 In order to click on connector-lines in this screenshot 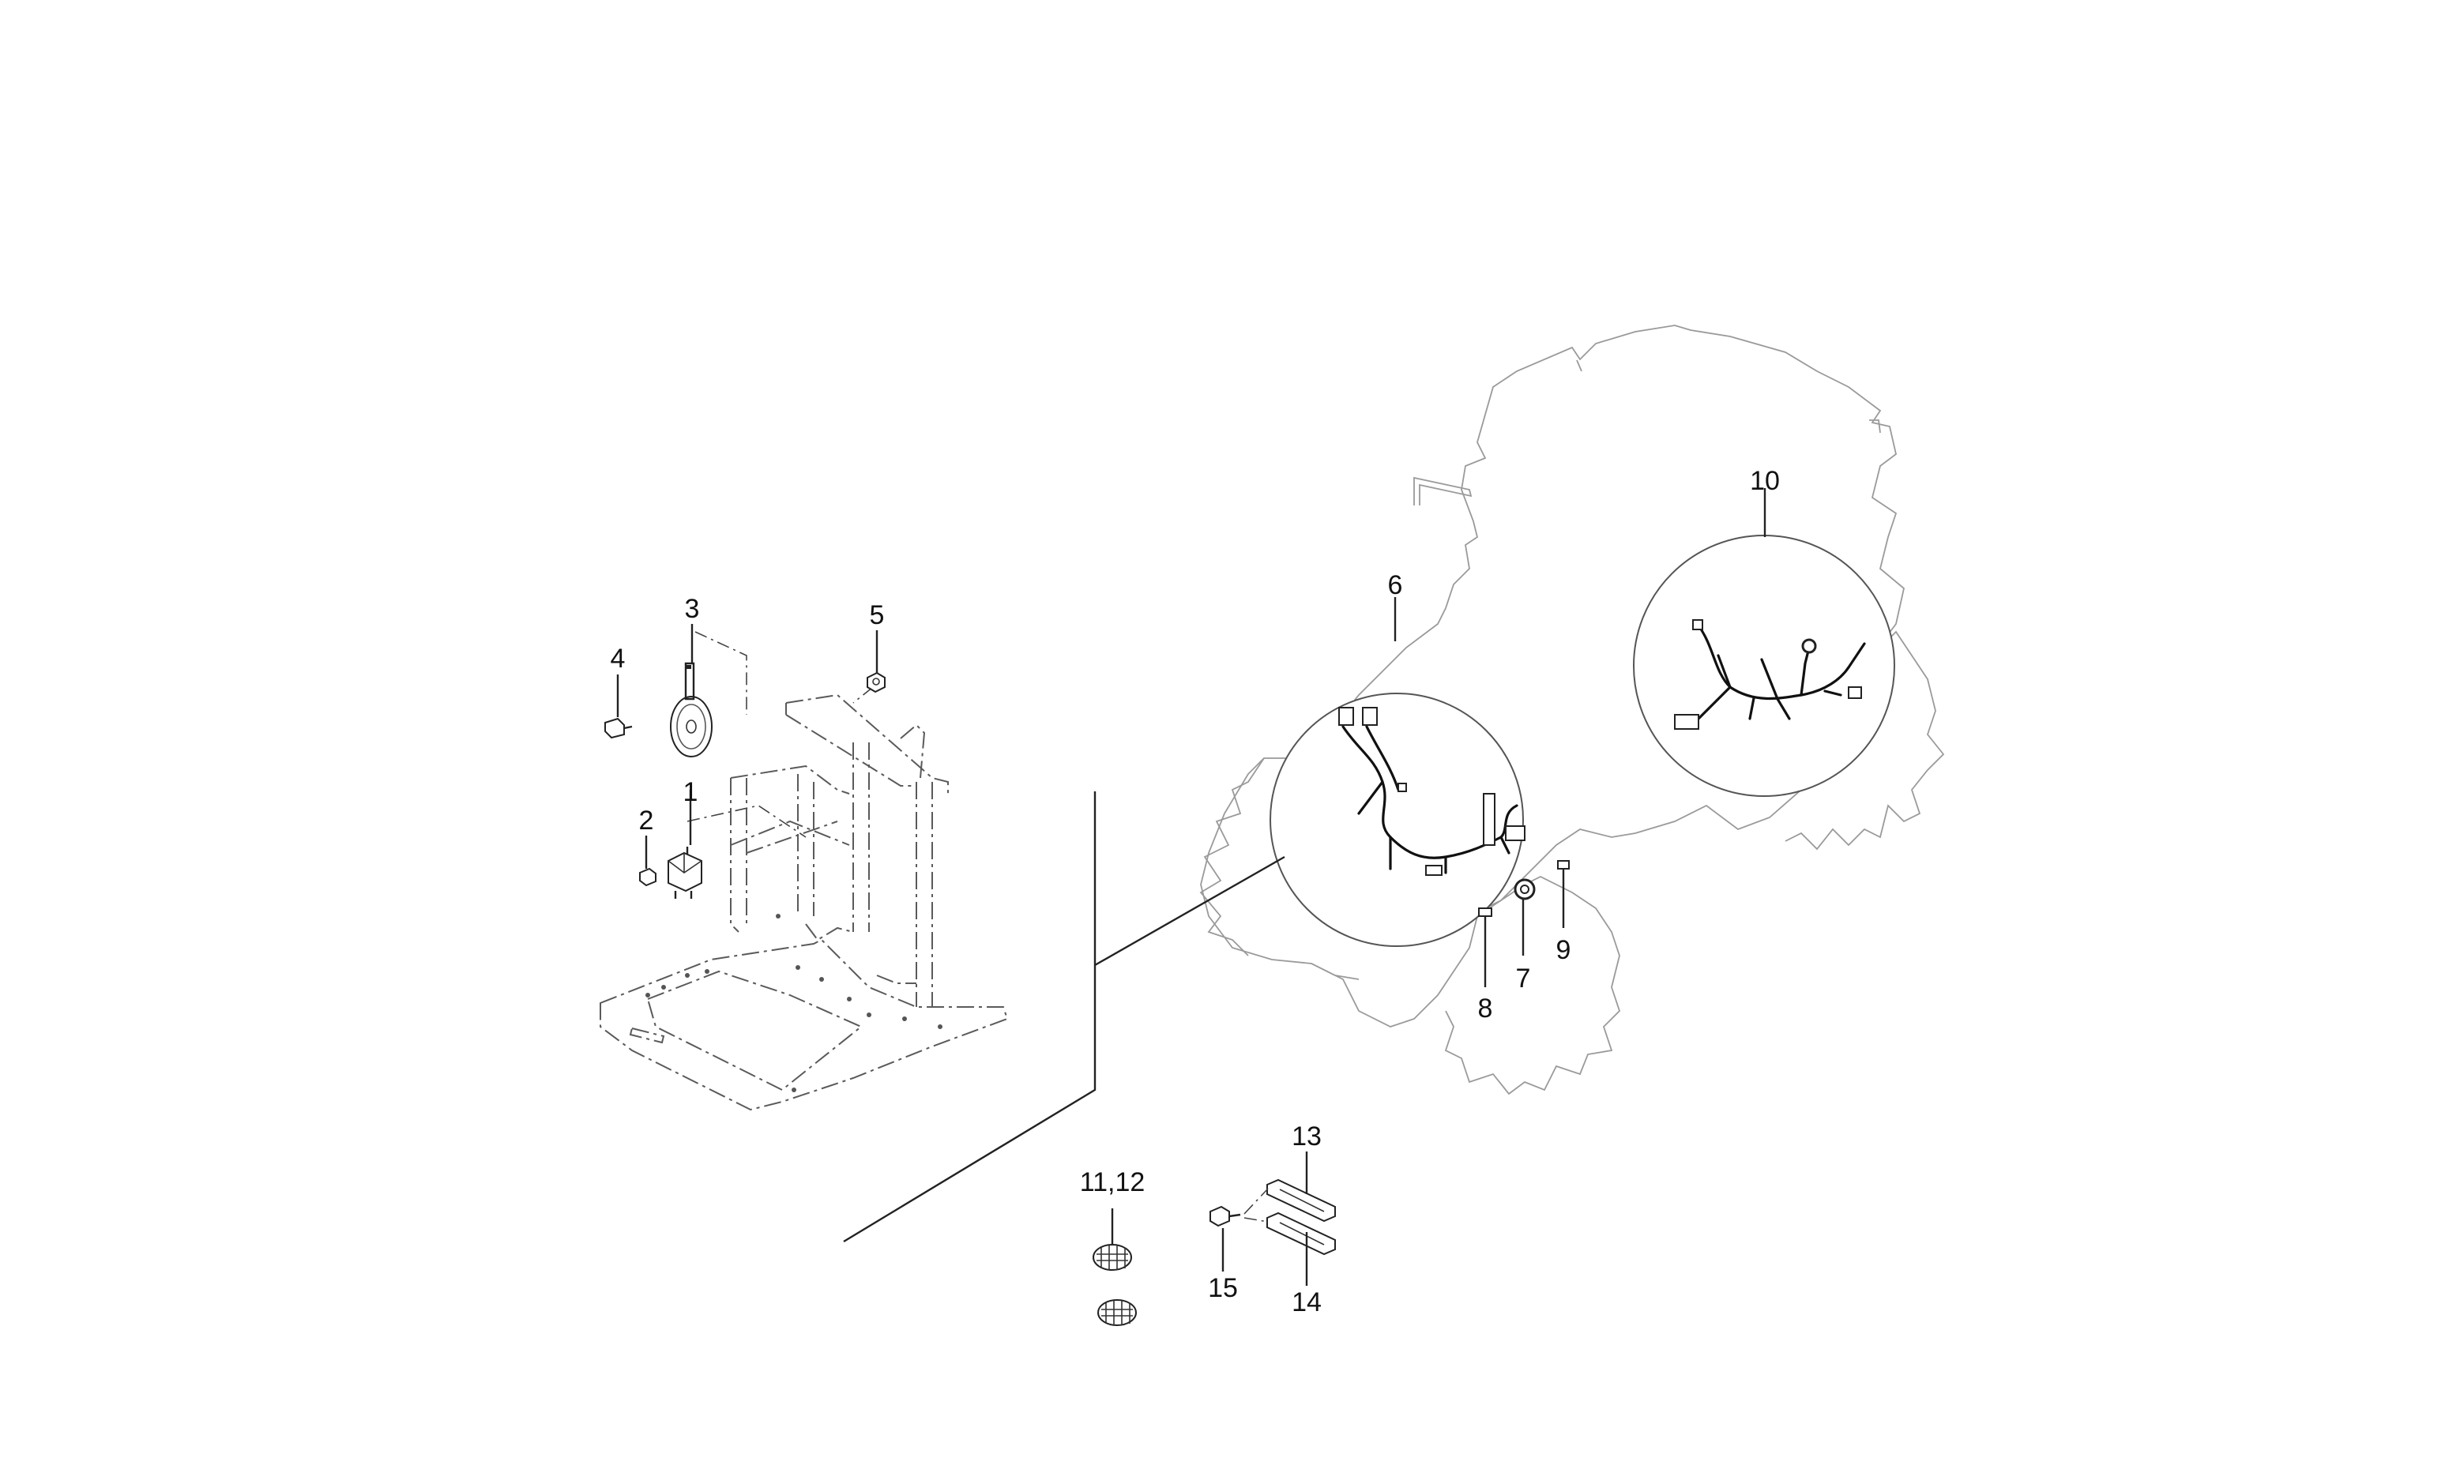, I will do `click(1064, 1017)`.